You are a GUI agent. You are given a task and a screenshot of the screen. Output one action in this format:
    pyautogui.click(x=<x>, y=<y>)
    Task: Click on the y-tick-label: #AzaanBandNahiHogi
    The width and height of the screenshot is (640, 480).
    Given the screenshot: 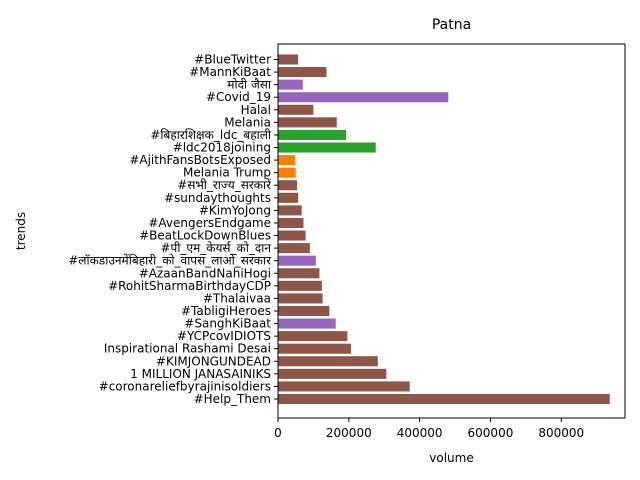 What is the action you would take?
    pyautogui.click(x=205, y=273)
    